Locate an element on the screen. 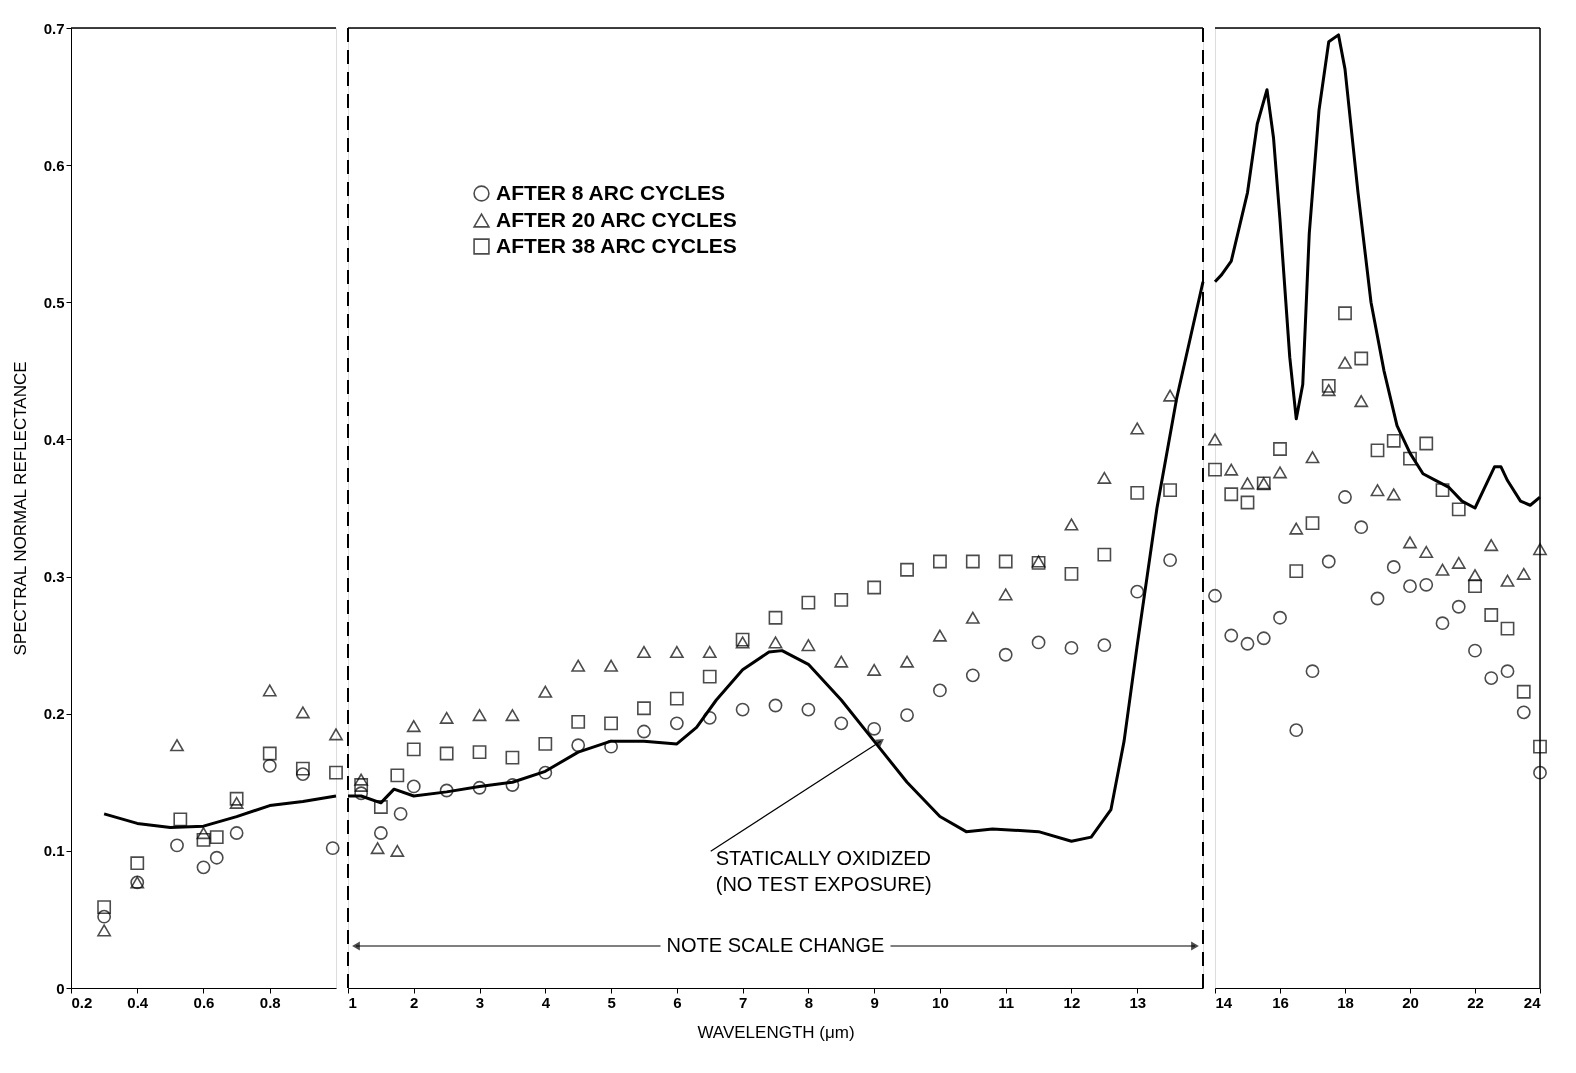  x-tick-label: 10 is located at coordinates (940, 1002).